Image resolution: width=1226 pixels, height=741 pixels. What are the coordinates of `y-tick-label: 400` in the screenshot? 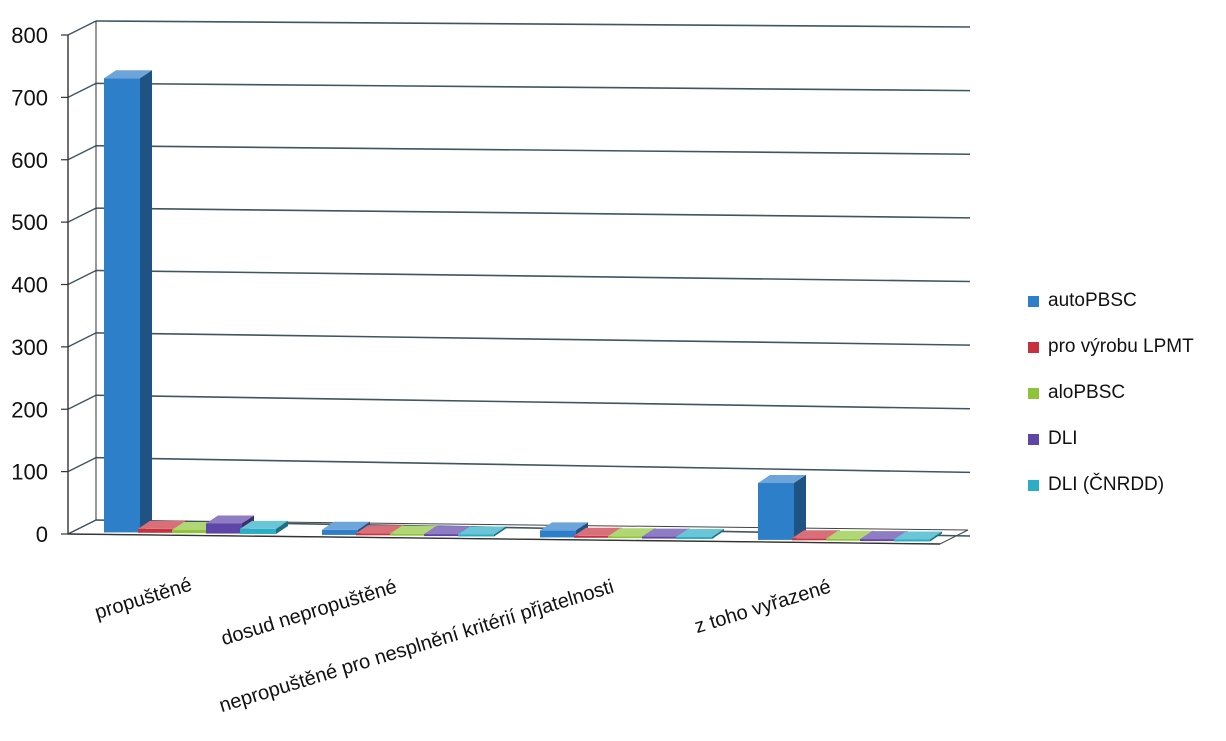 It's located at (29, 285).